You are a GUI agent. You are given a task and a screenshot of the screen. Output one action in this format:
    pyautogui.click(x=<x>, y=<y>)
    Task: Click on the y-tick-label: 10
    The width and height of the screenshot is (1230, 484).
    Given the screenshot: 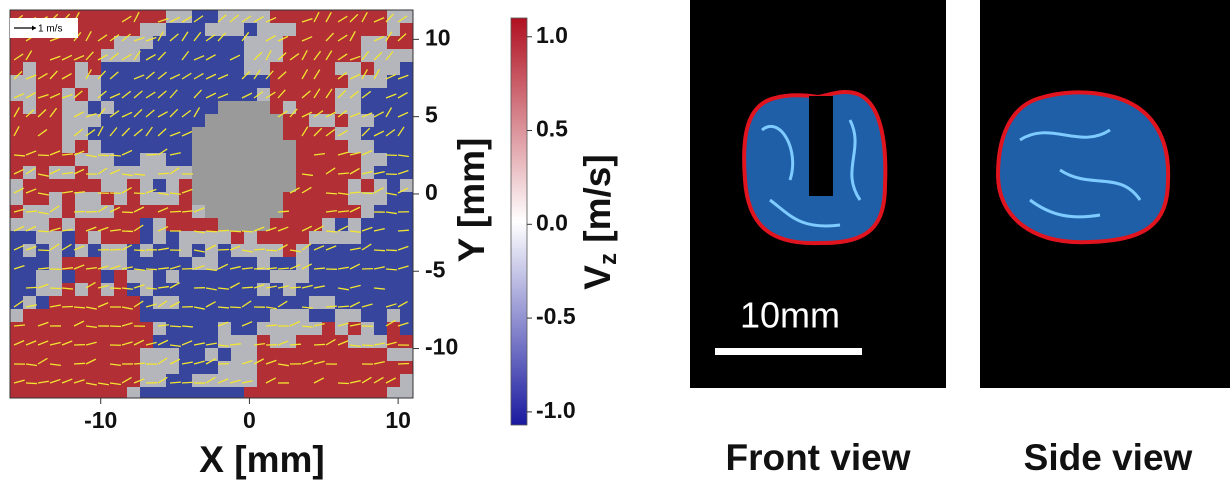 What is the action you would take?
    pyautogui.click(x=438, y=37)
    